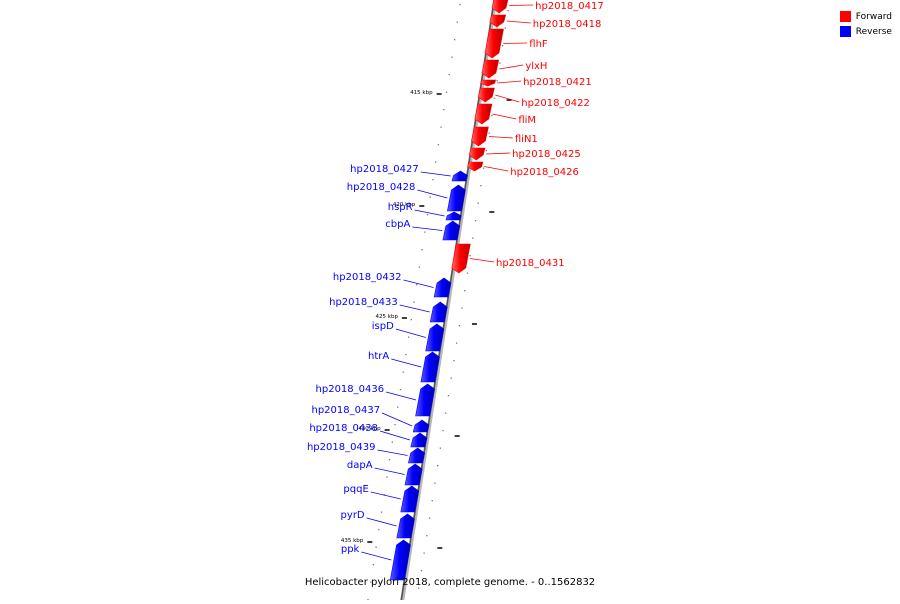 This screenshot has width=900, height=604. Describe the element at coordinates (527, 120) in the screenshot. I see `gene-label-fliM: fliM` at that location.